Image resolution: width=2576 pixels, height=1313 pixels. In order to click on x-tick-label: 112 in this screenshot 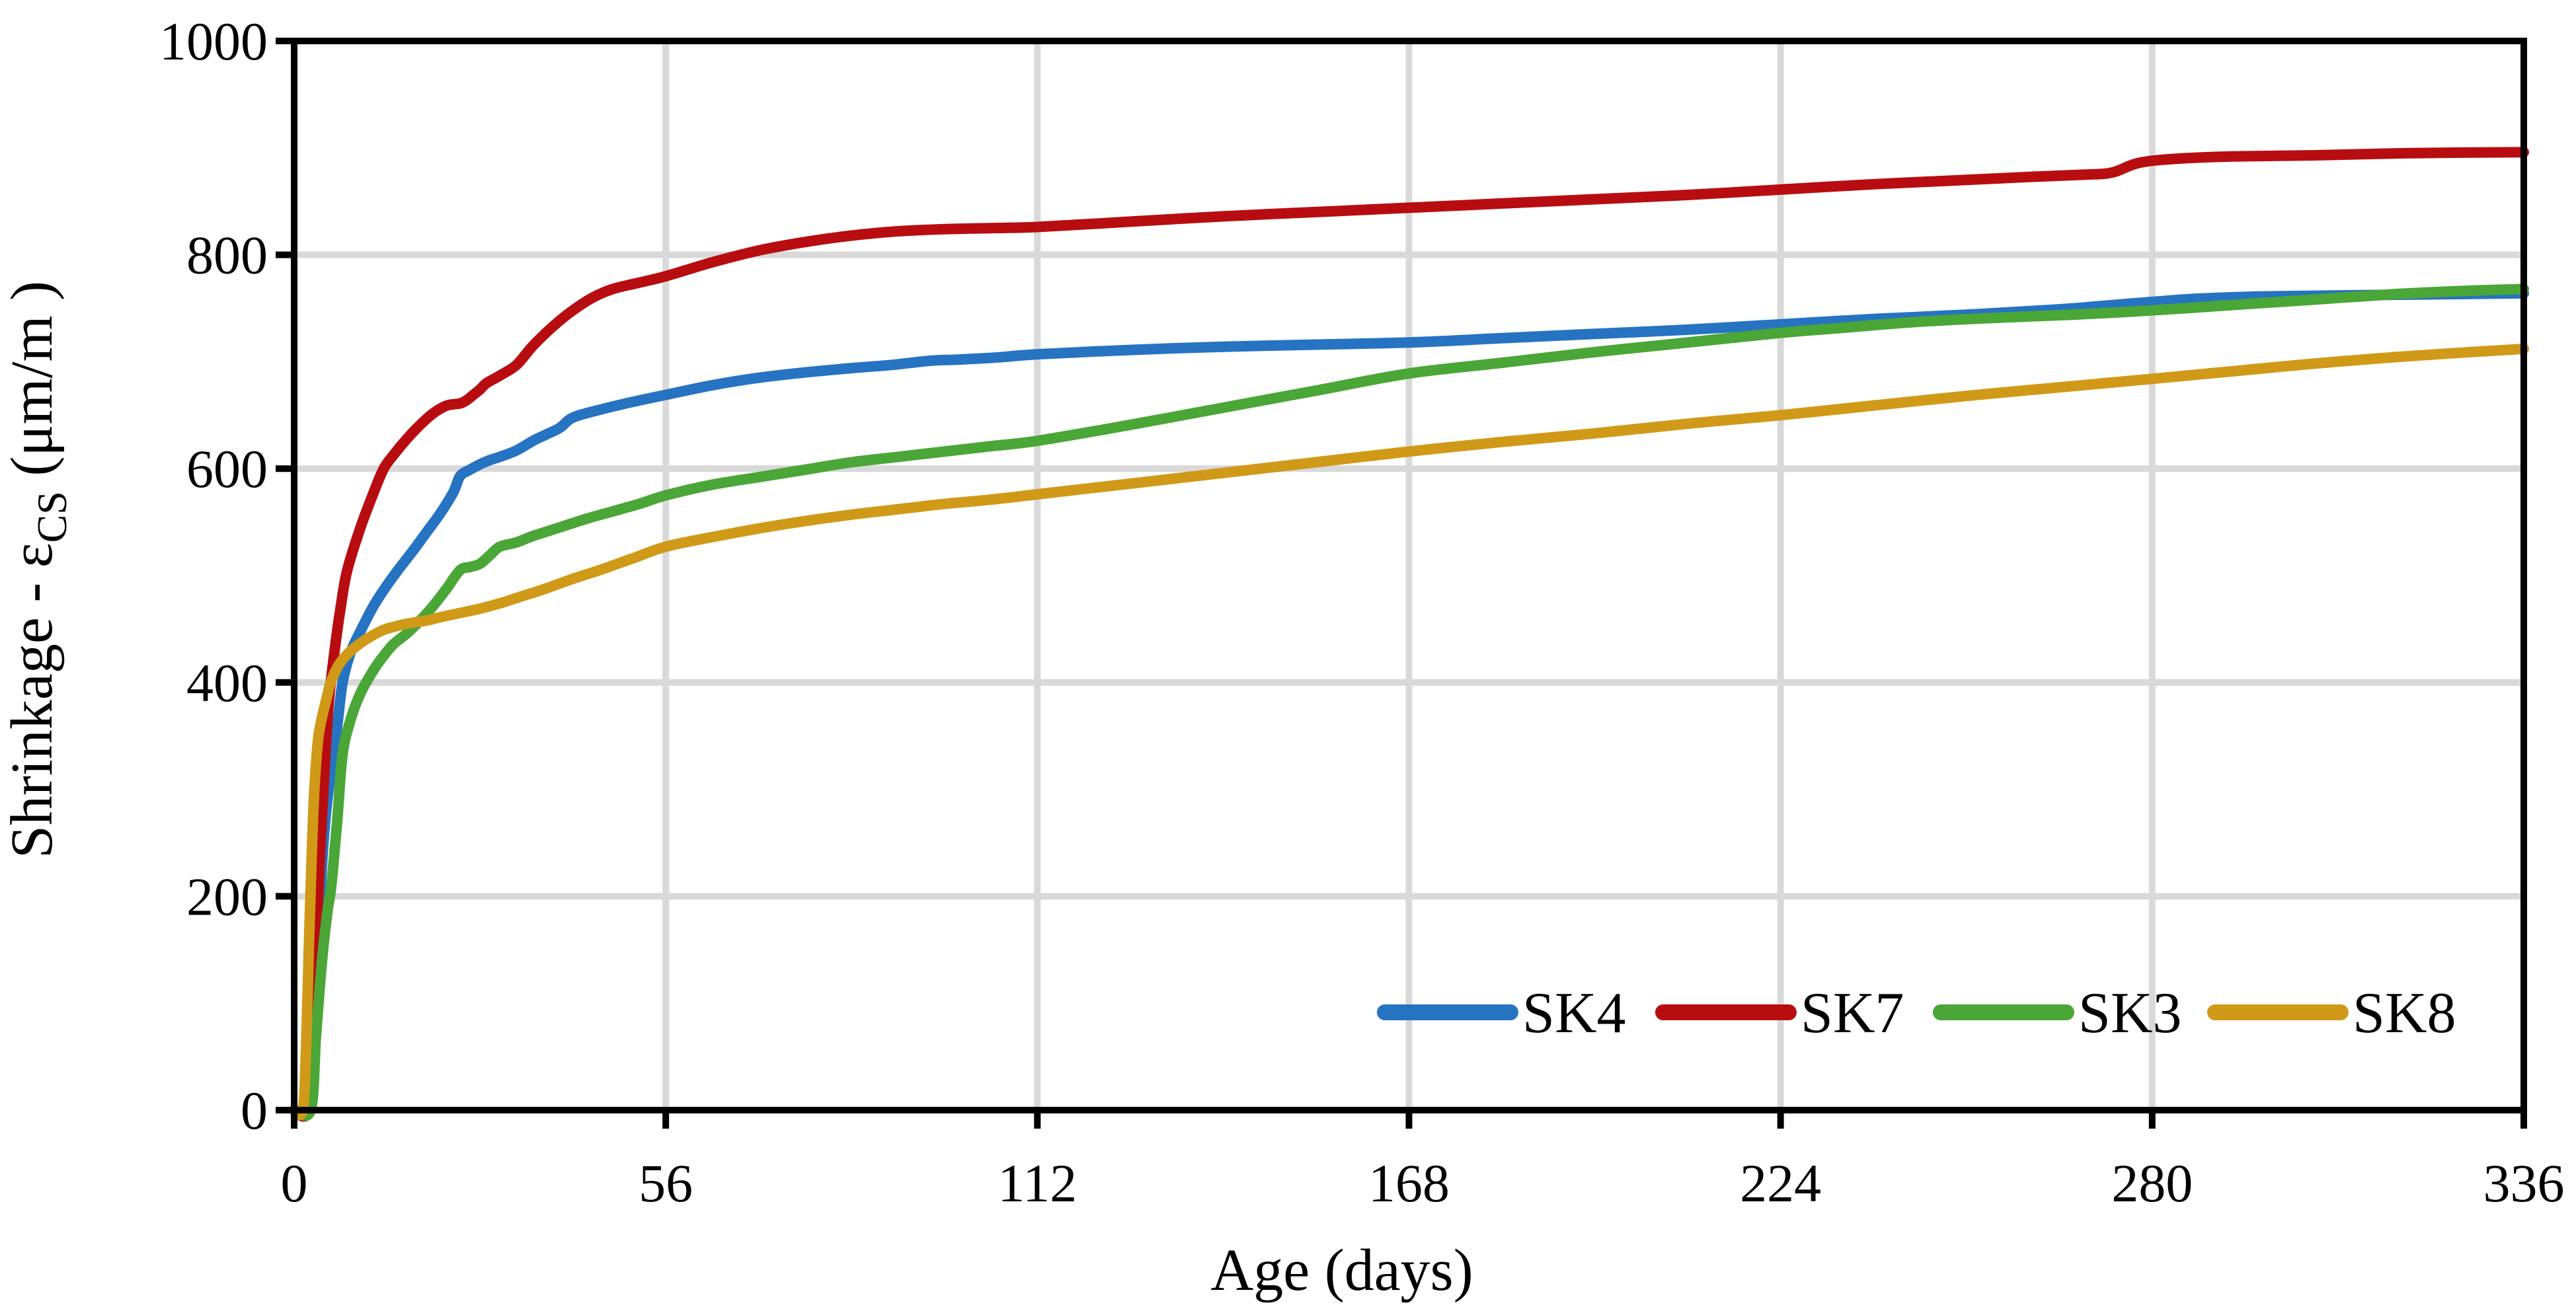, I will do `click(1037, 1183)`.